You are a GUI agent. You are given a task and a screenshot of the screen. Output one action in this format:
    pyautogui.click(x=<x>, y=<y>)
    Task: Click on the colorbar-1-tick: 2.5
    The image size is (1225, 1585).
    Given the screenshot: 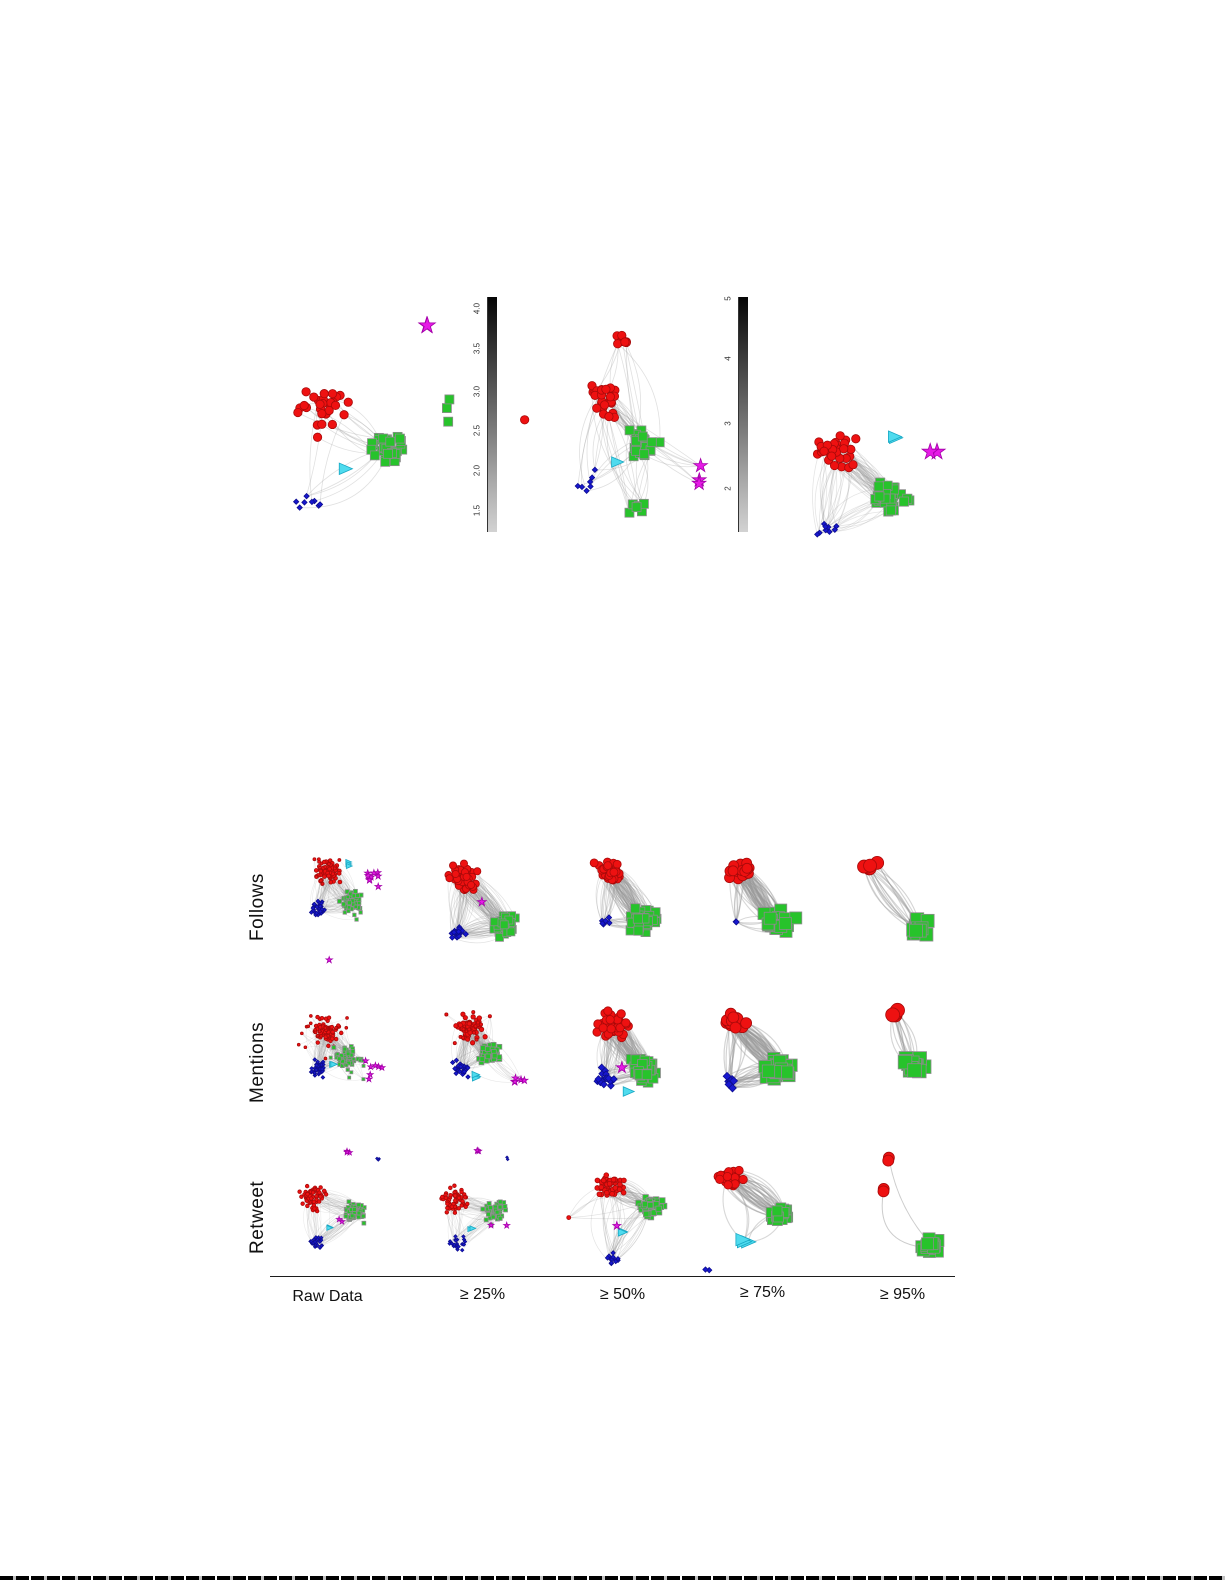 What is the action you would take?
    pyautogui.click(x=477, y=430)
    